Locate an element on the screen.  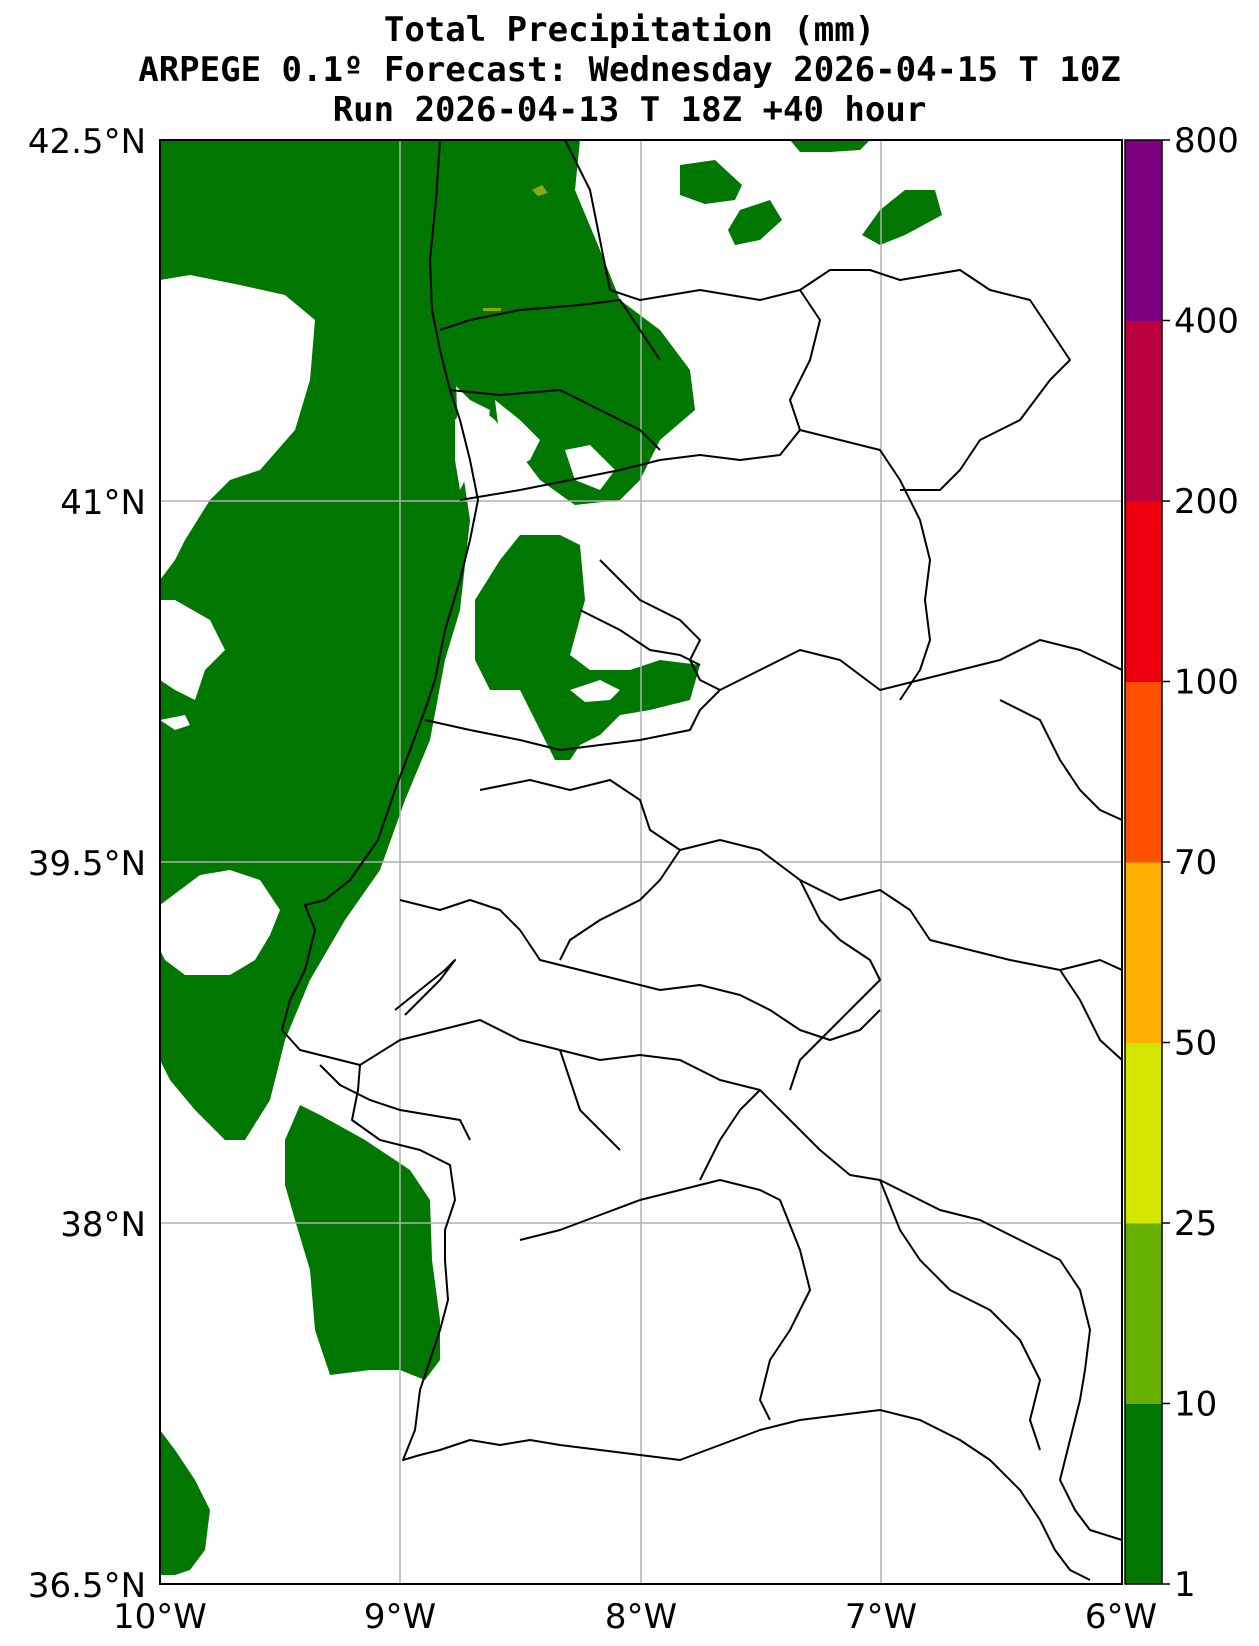
lon-label: 10°W is located at coordinates (160, 1617).